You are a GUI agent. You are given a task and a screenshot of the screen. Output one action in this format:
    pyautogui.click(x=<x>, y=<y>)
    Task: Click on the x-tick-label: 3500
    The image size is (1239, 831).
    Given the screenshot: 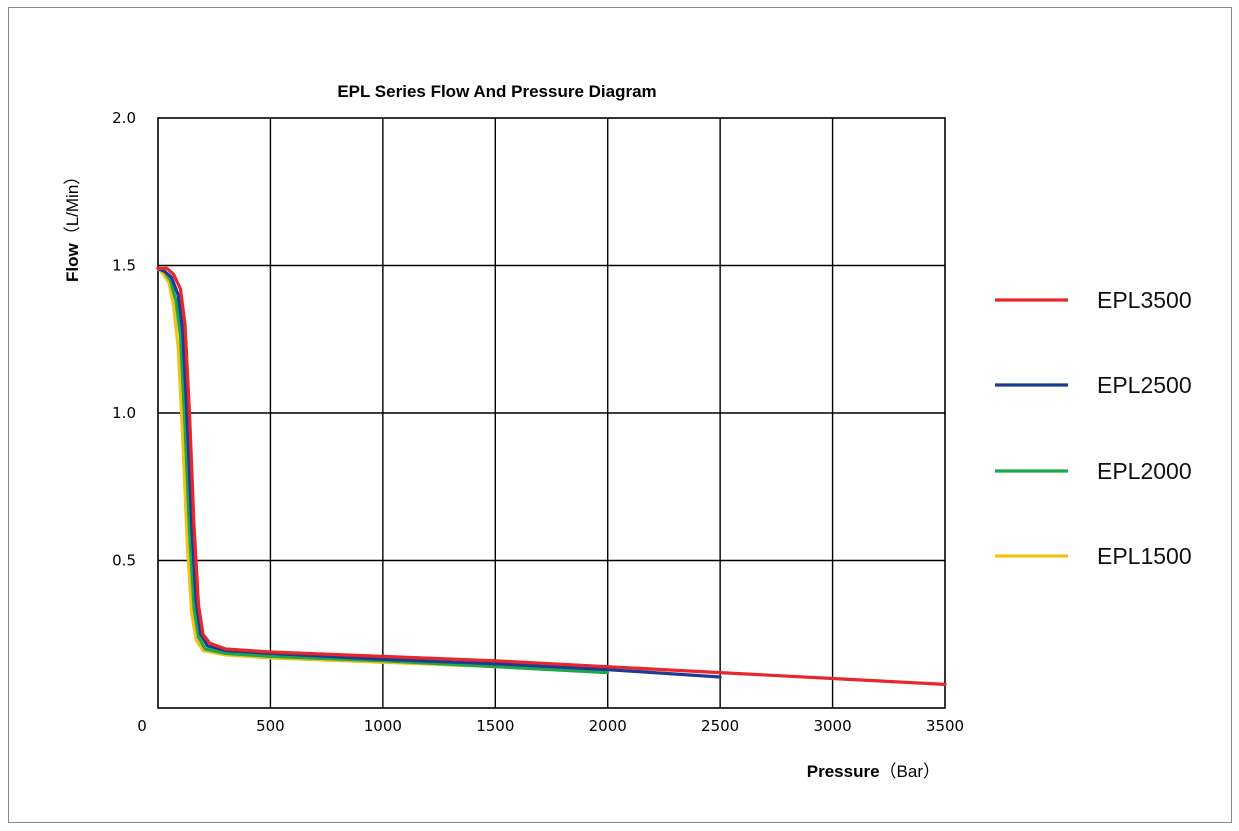 What is the action you would take?
    pyautogui.click(x=945, y=726)
    